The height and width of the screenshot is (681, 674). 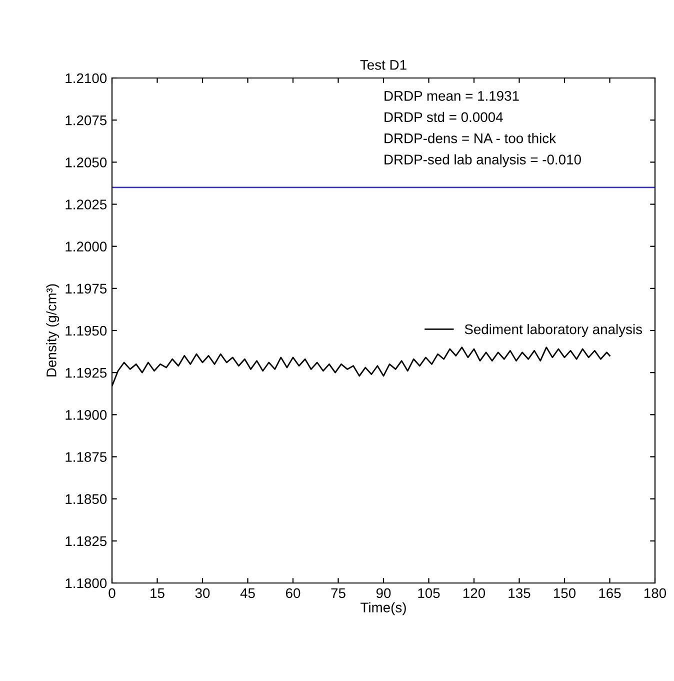 What do you see at coordinates (519, 593) in the screenshot?
I see `x-tick-label: 135` at bounding box center [519, 593].